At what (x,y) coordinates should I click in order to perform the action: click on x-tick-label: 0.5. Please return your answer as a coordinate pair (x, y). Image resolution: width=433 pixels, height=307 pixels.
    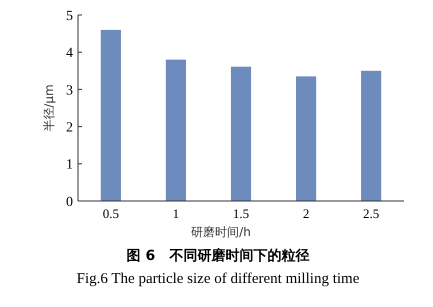
    Looking at the image, I should click on (110, 213).